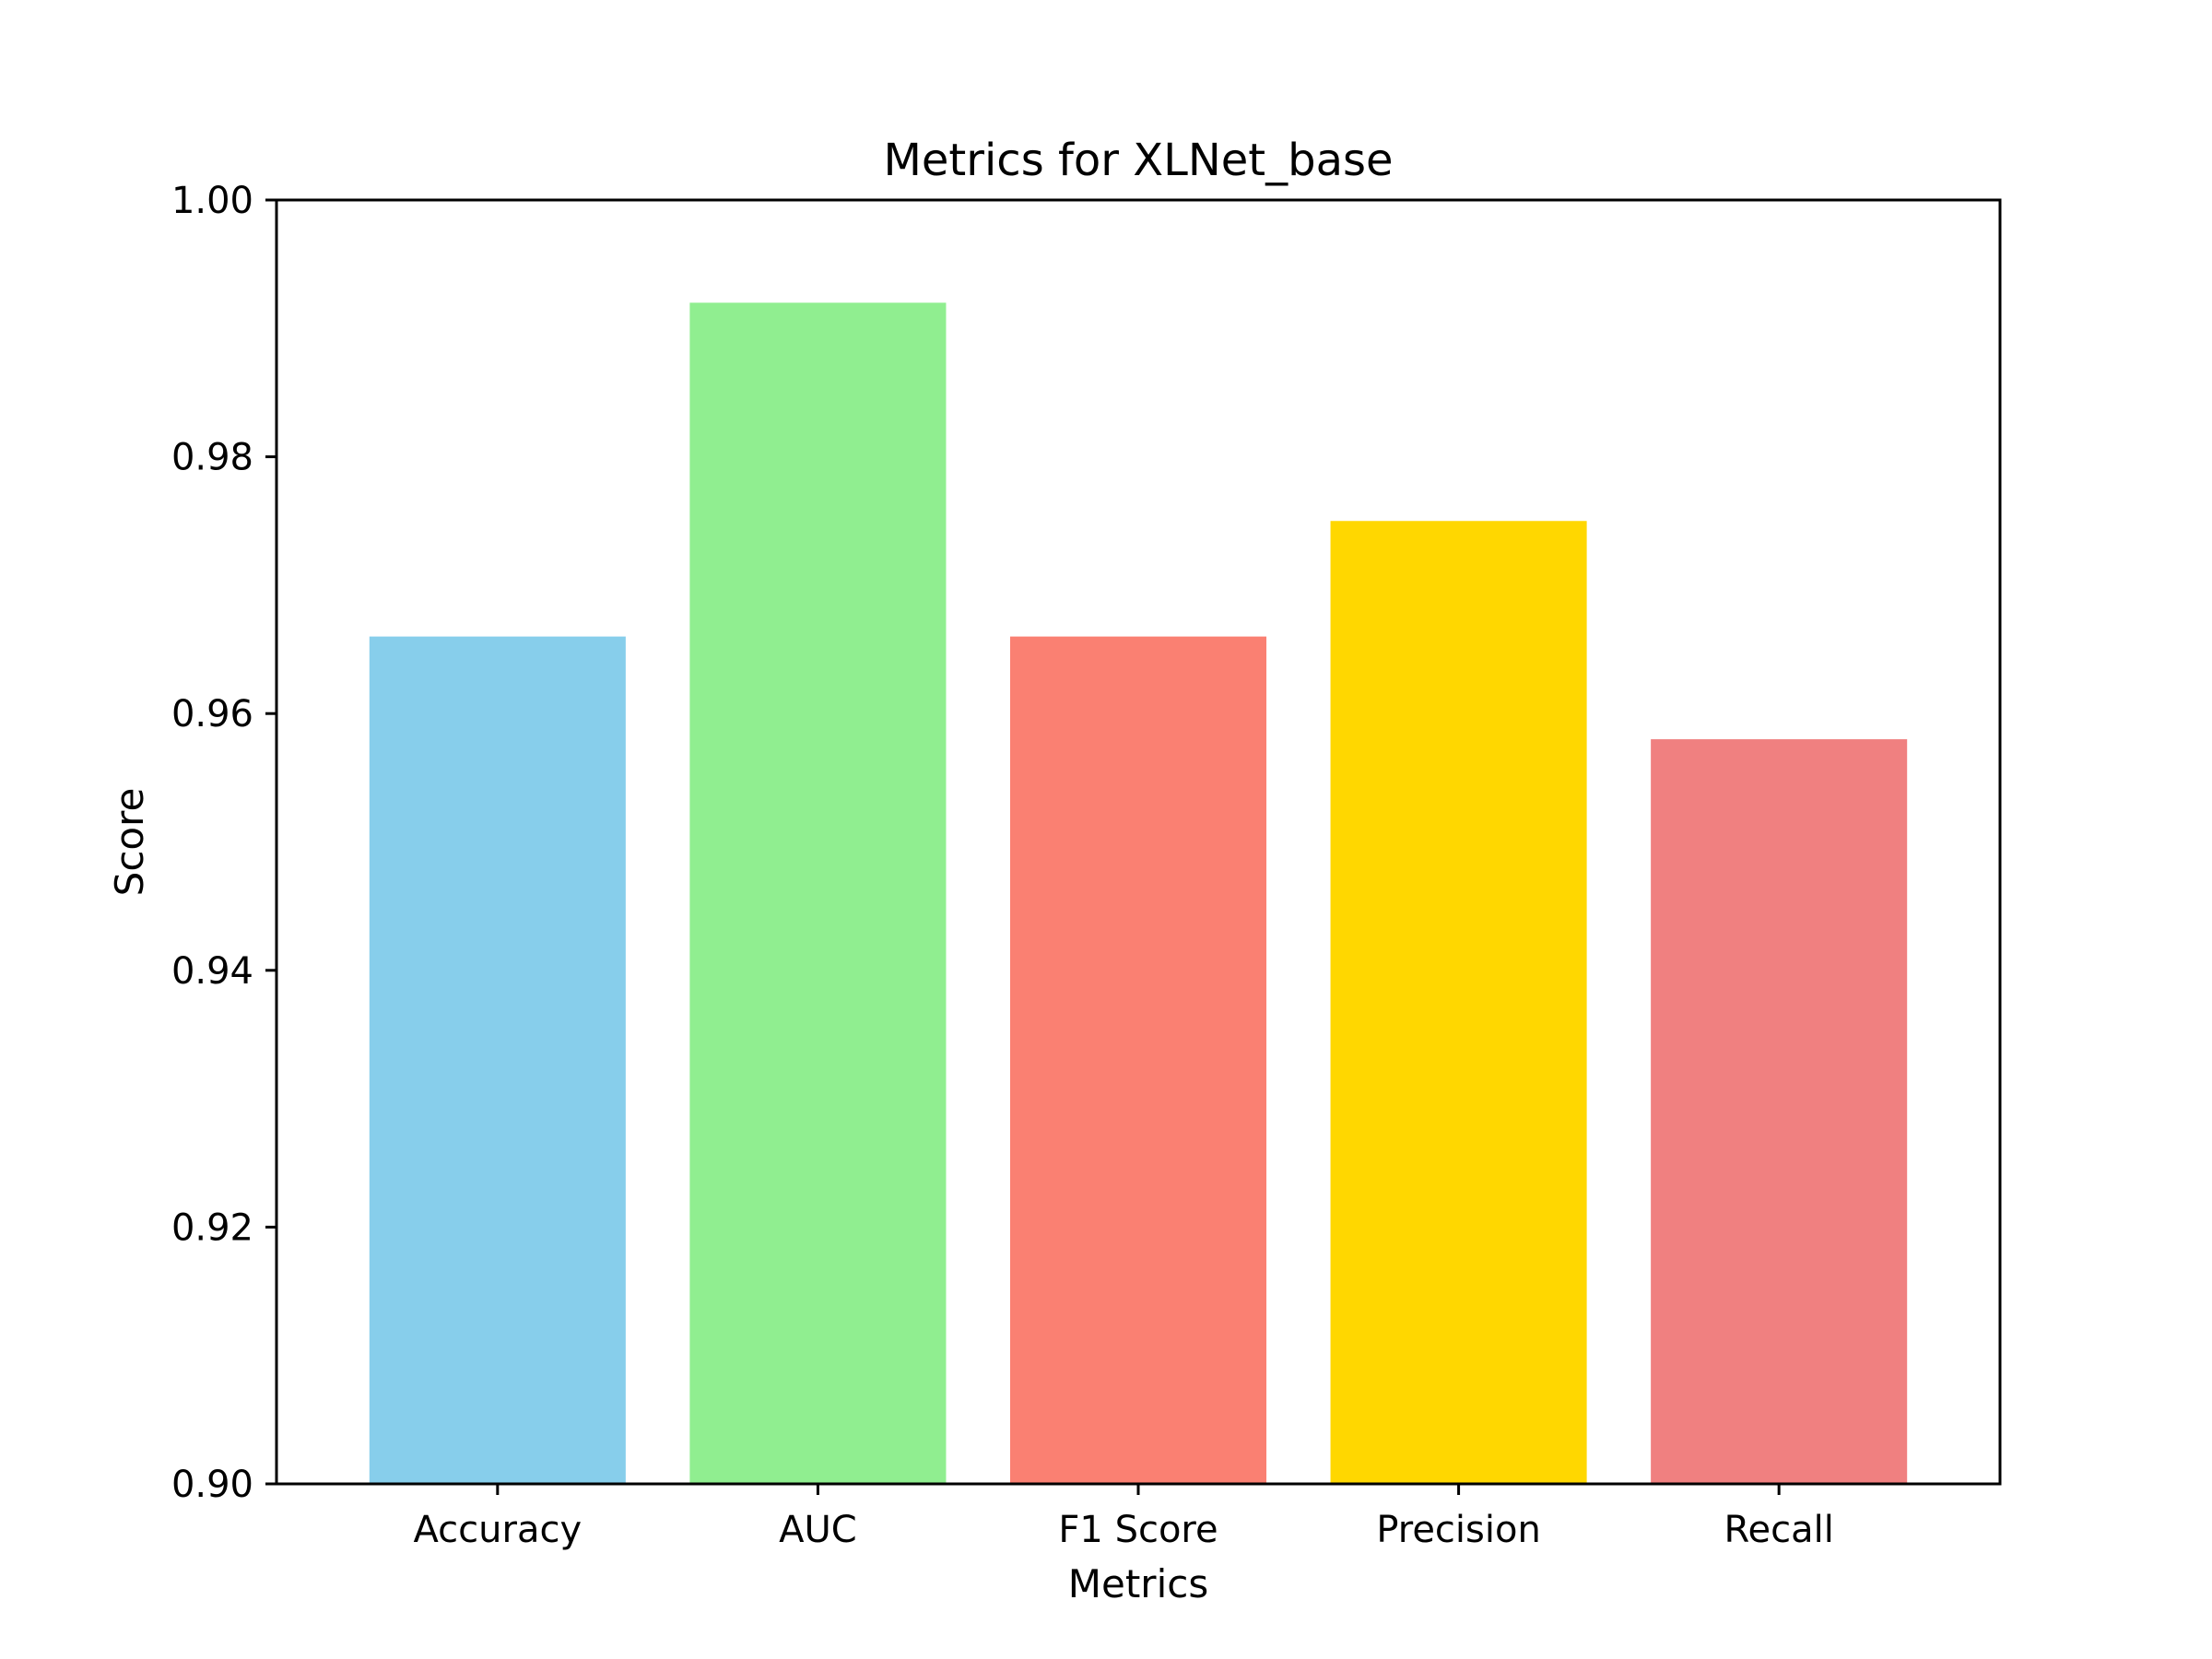  What do you see at coordinates (818, 1530) in the screenshot?
I see `x-tick-label: AUC` at bounding box center [818, 1530].